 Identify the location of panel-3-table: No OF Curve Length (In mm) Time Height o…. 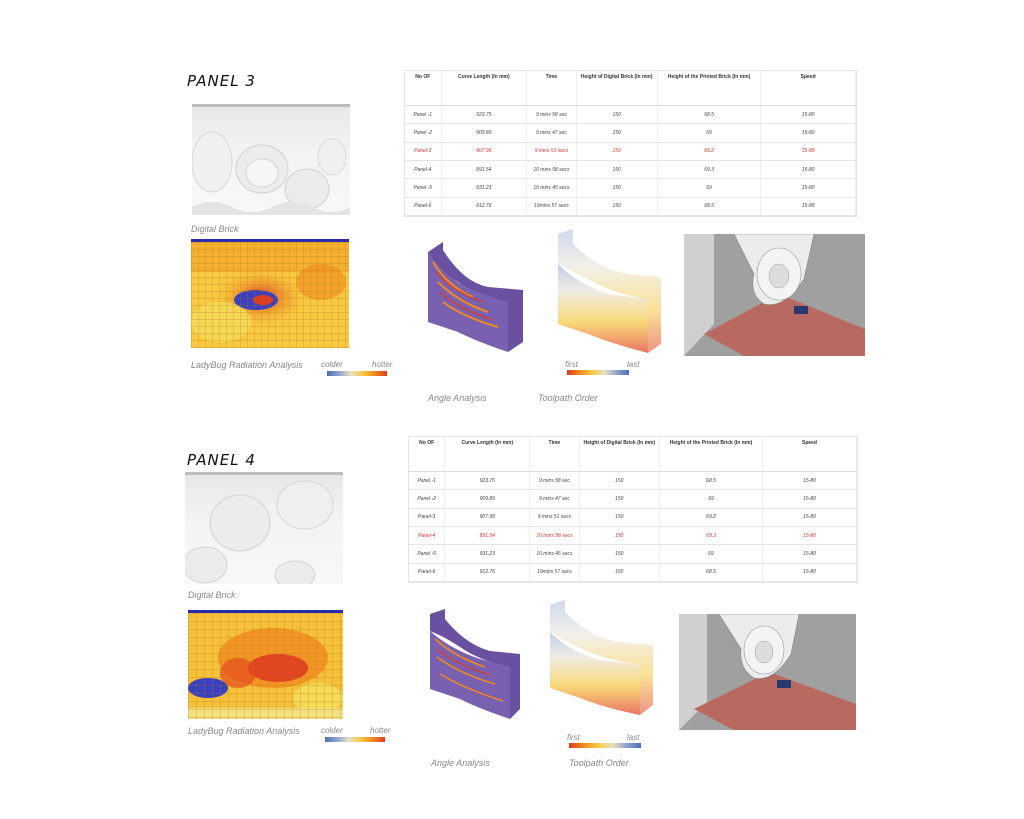
(630, 144).